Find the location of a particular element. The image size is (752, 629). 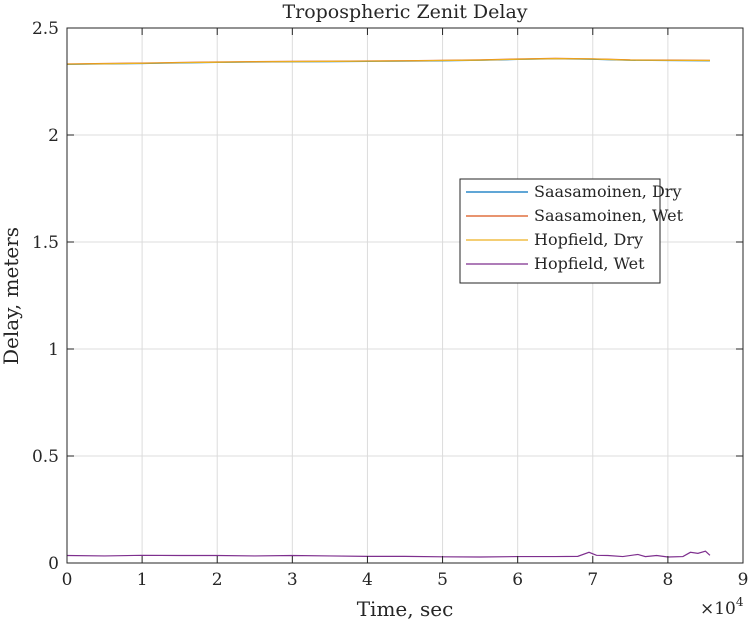

chart-title: Tropospheric Zenit Delay is located at coordinates (404, 12).